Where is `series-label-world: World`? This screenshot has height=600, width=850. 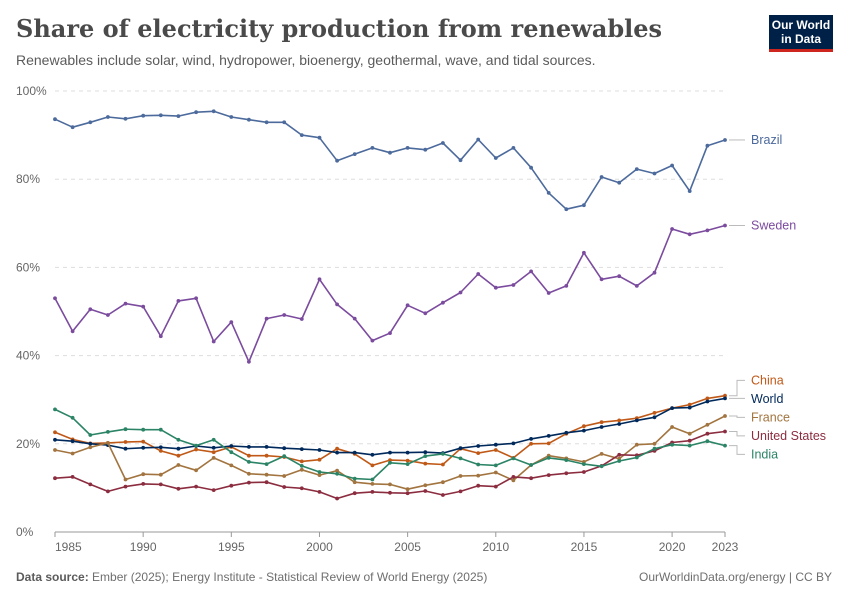 series-label-world: World is located at coordinates (767, 399).